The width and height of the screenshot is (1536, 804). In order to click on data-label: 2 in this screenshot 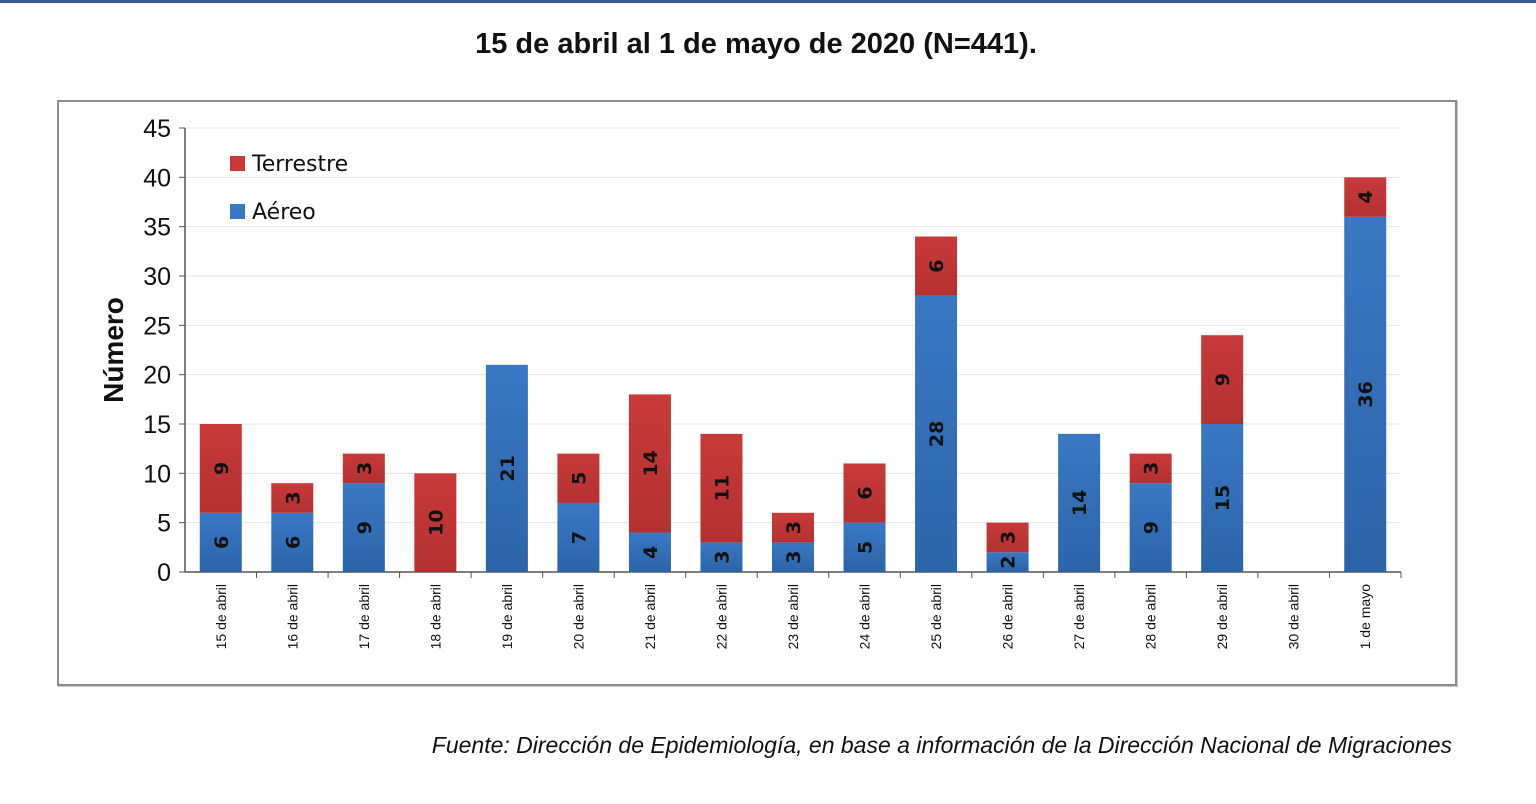, I will do `click(1009, 562)`.